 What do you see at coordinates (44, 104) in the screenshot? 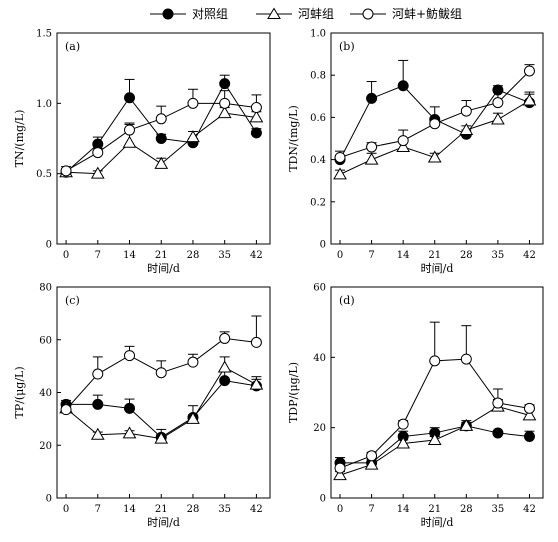
I see `y-tick-label: 1.0` at bounding box center [44, 104].